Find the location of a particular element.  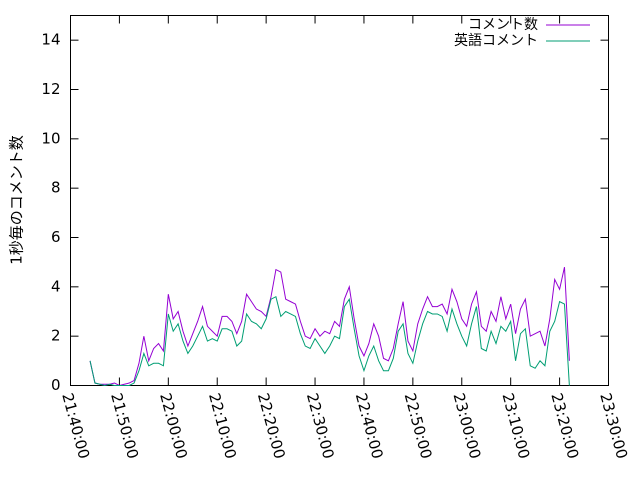

y-axis-label: 1秒毎のコメント数 is located at coordinates (17, 200).